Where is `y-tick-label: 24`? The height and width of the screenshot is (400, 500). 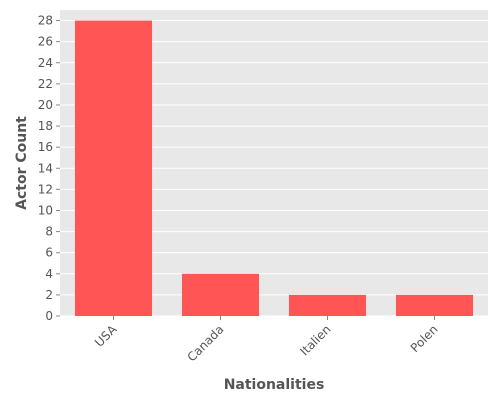
y-tick-label: 24 is located at coordinates (45, 63).